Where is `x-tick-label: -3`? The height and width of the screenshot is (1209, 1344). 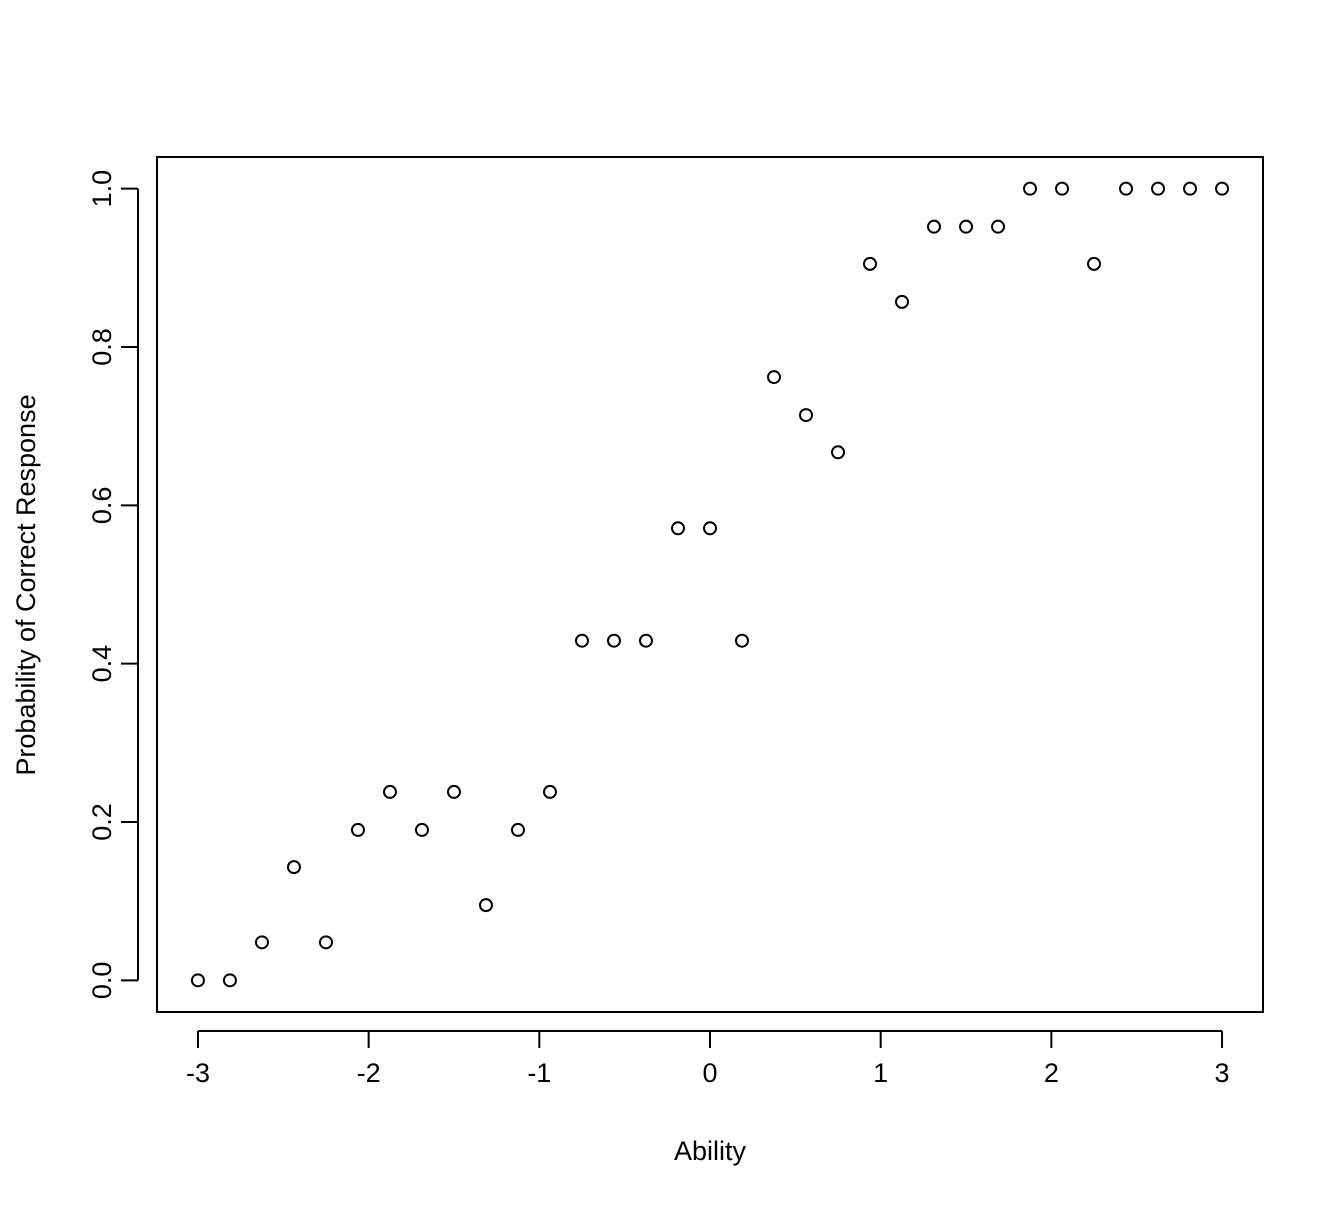
x-tick-label: -3 is located at coordinates (198, 1073).